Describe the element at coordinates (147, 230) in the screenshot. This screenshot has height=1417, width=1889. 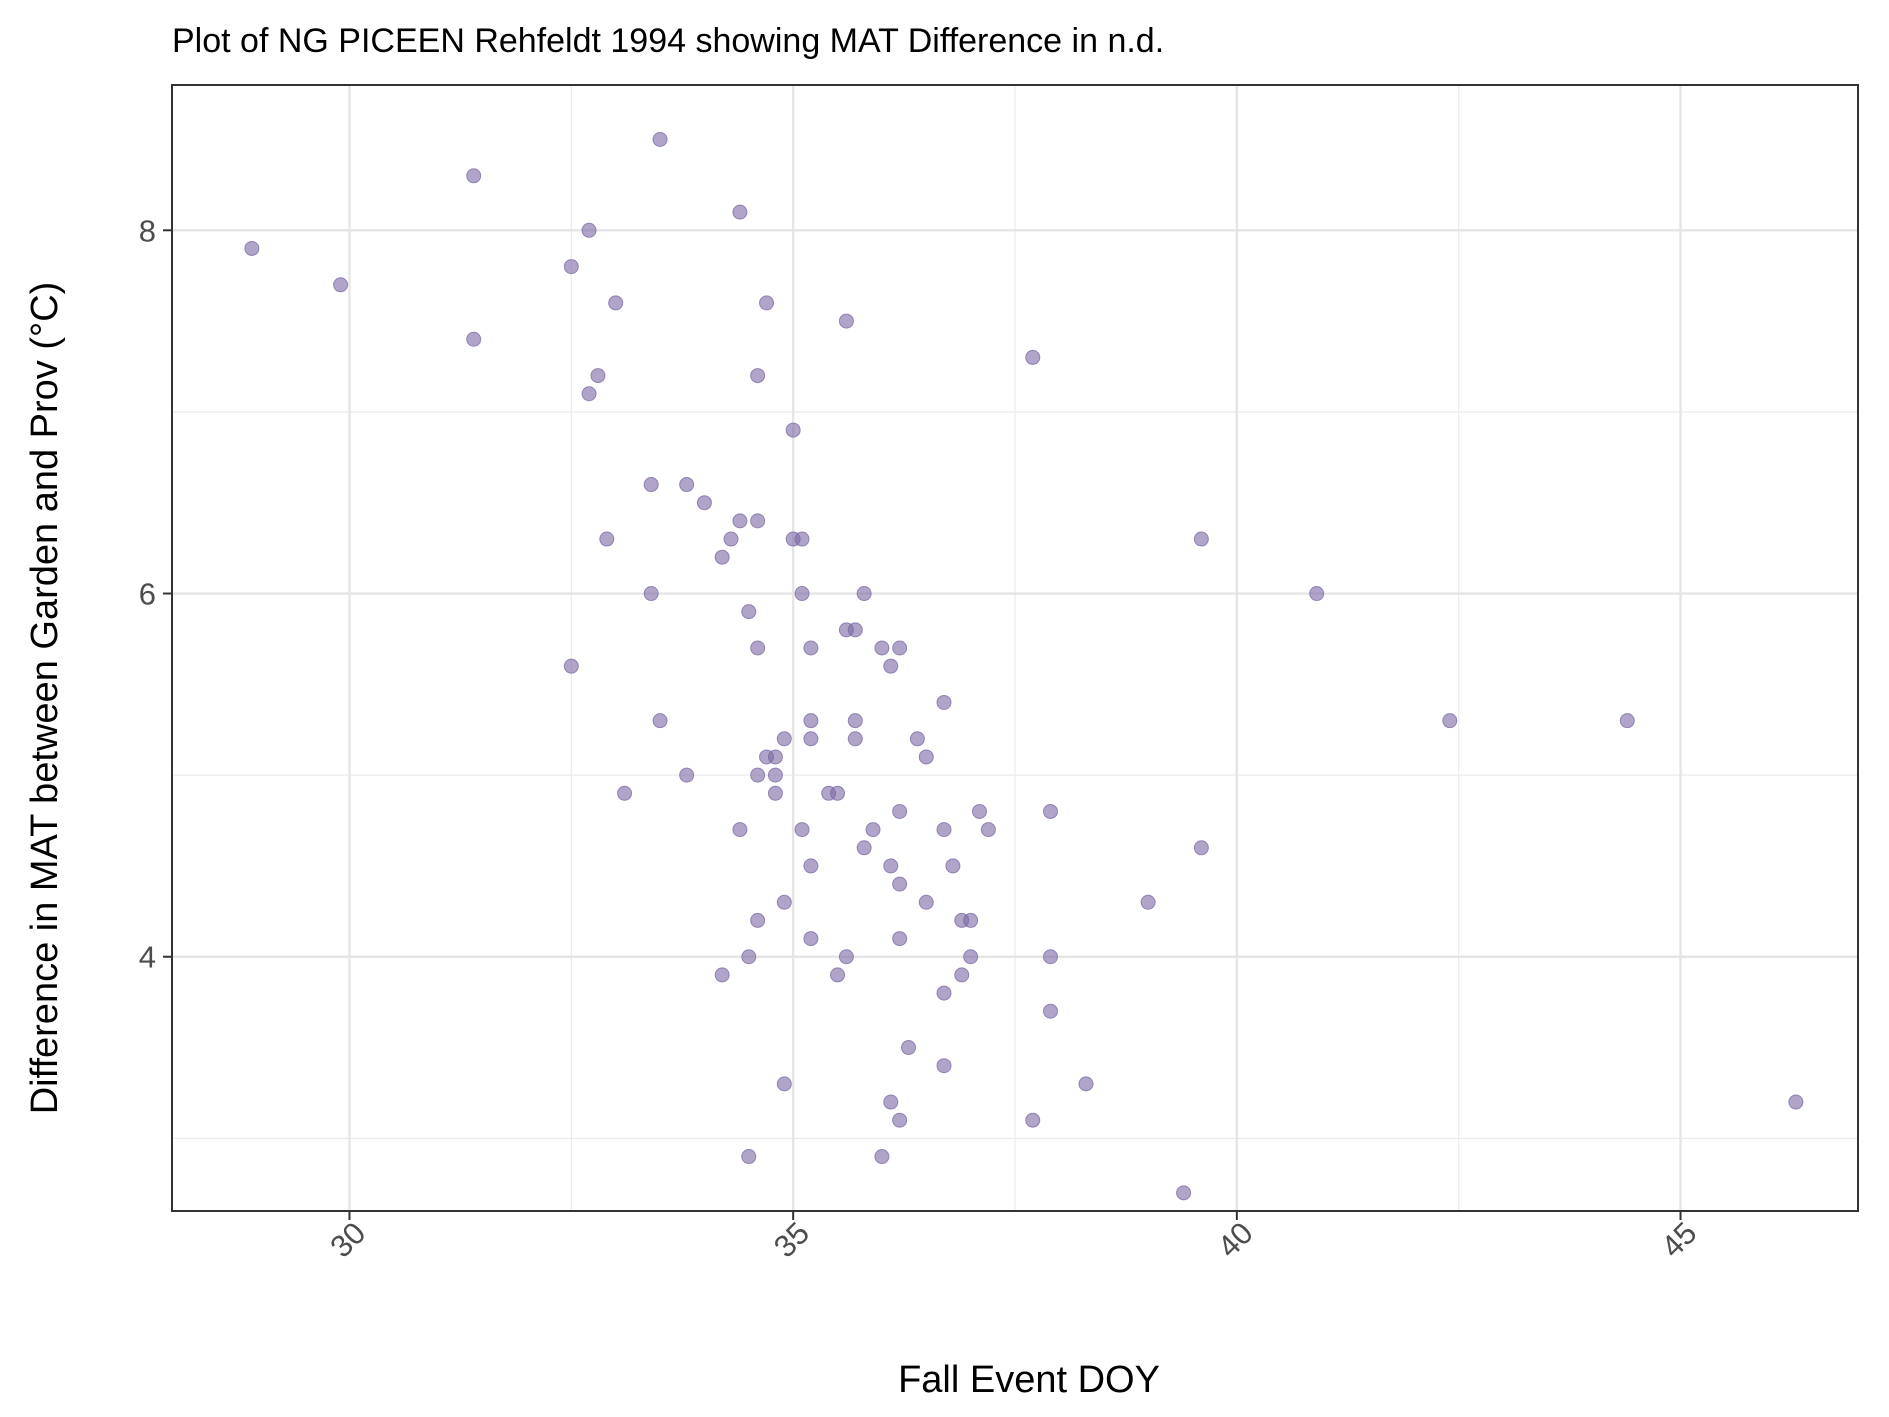
I see `y-tick-label: 8` at that location.